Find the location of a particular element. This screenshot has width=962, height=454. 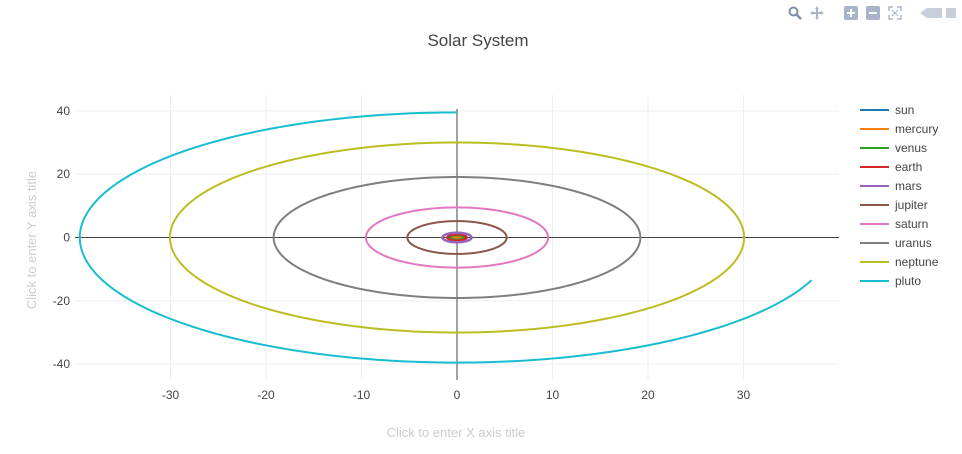

series-line-mars is located at coordinates (457, 237).